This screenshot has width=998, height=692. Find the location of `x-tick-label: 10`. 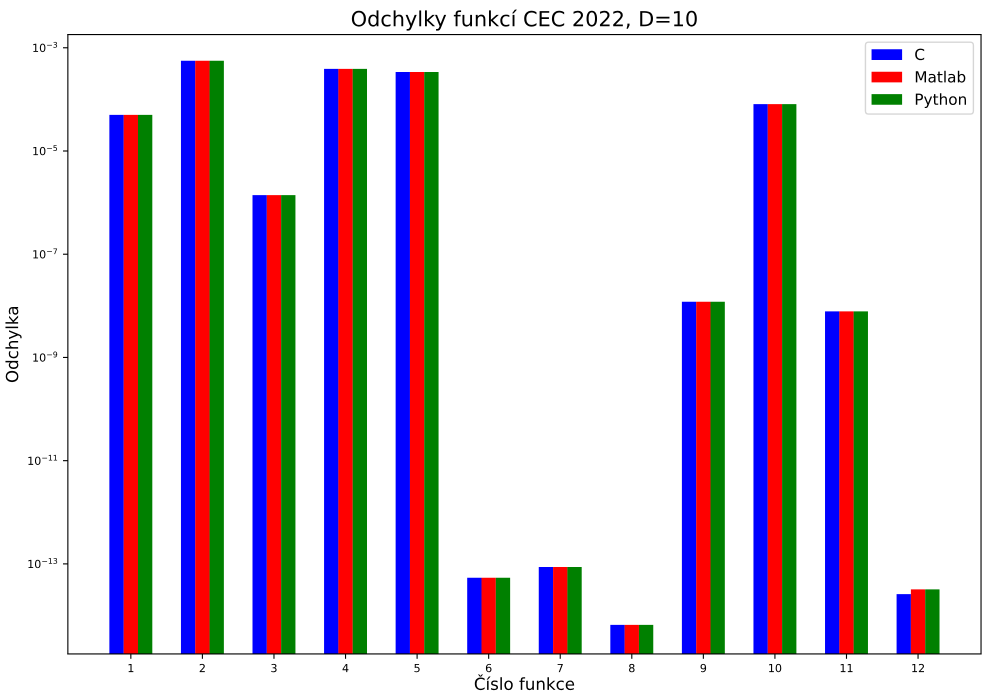

x-tick-label: 10 is located at coordinates (775, 668).